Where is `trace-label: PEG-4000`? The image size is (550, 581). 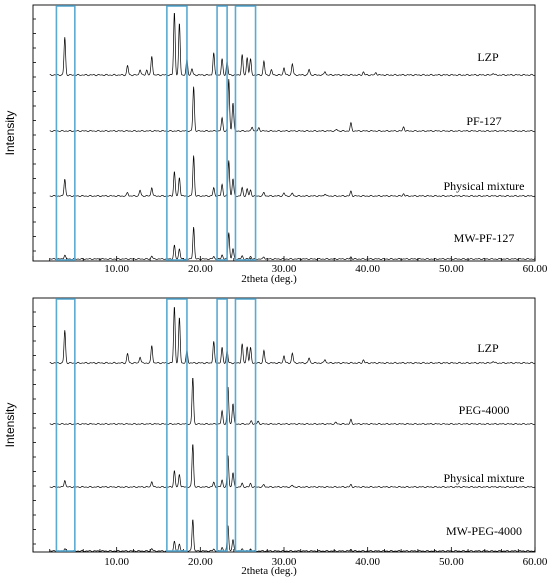 trace-label: PEG-4000 is located at coordinates (484, 410).